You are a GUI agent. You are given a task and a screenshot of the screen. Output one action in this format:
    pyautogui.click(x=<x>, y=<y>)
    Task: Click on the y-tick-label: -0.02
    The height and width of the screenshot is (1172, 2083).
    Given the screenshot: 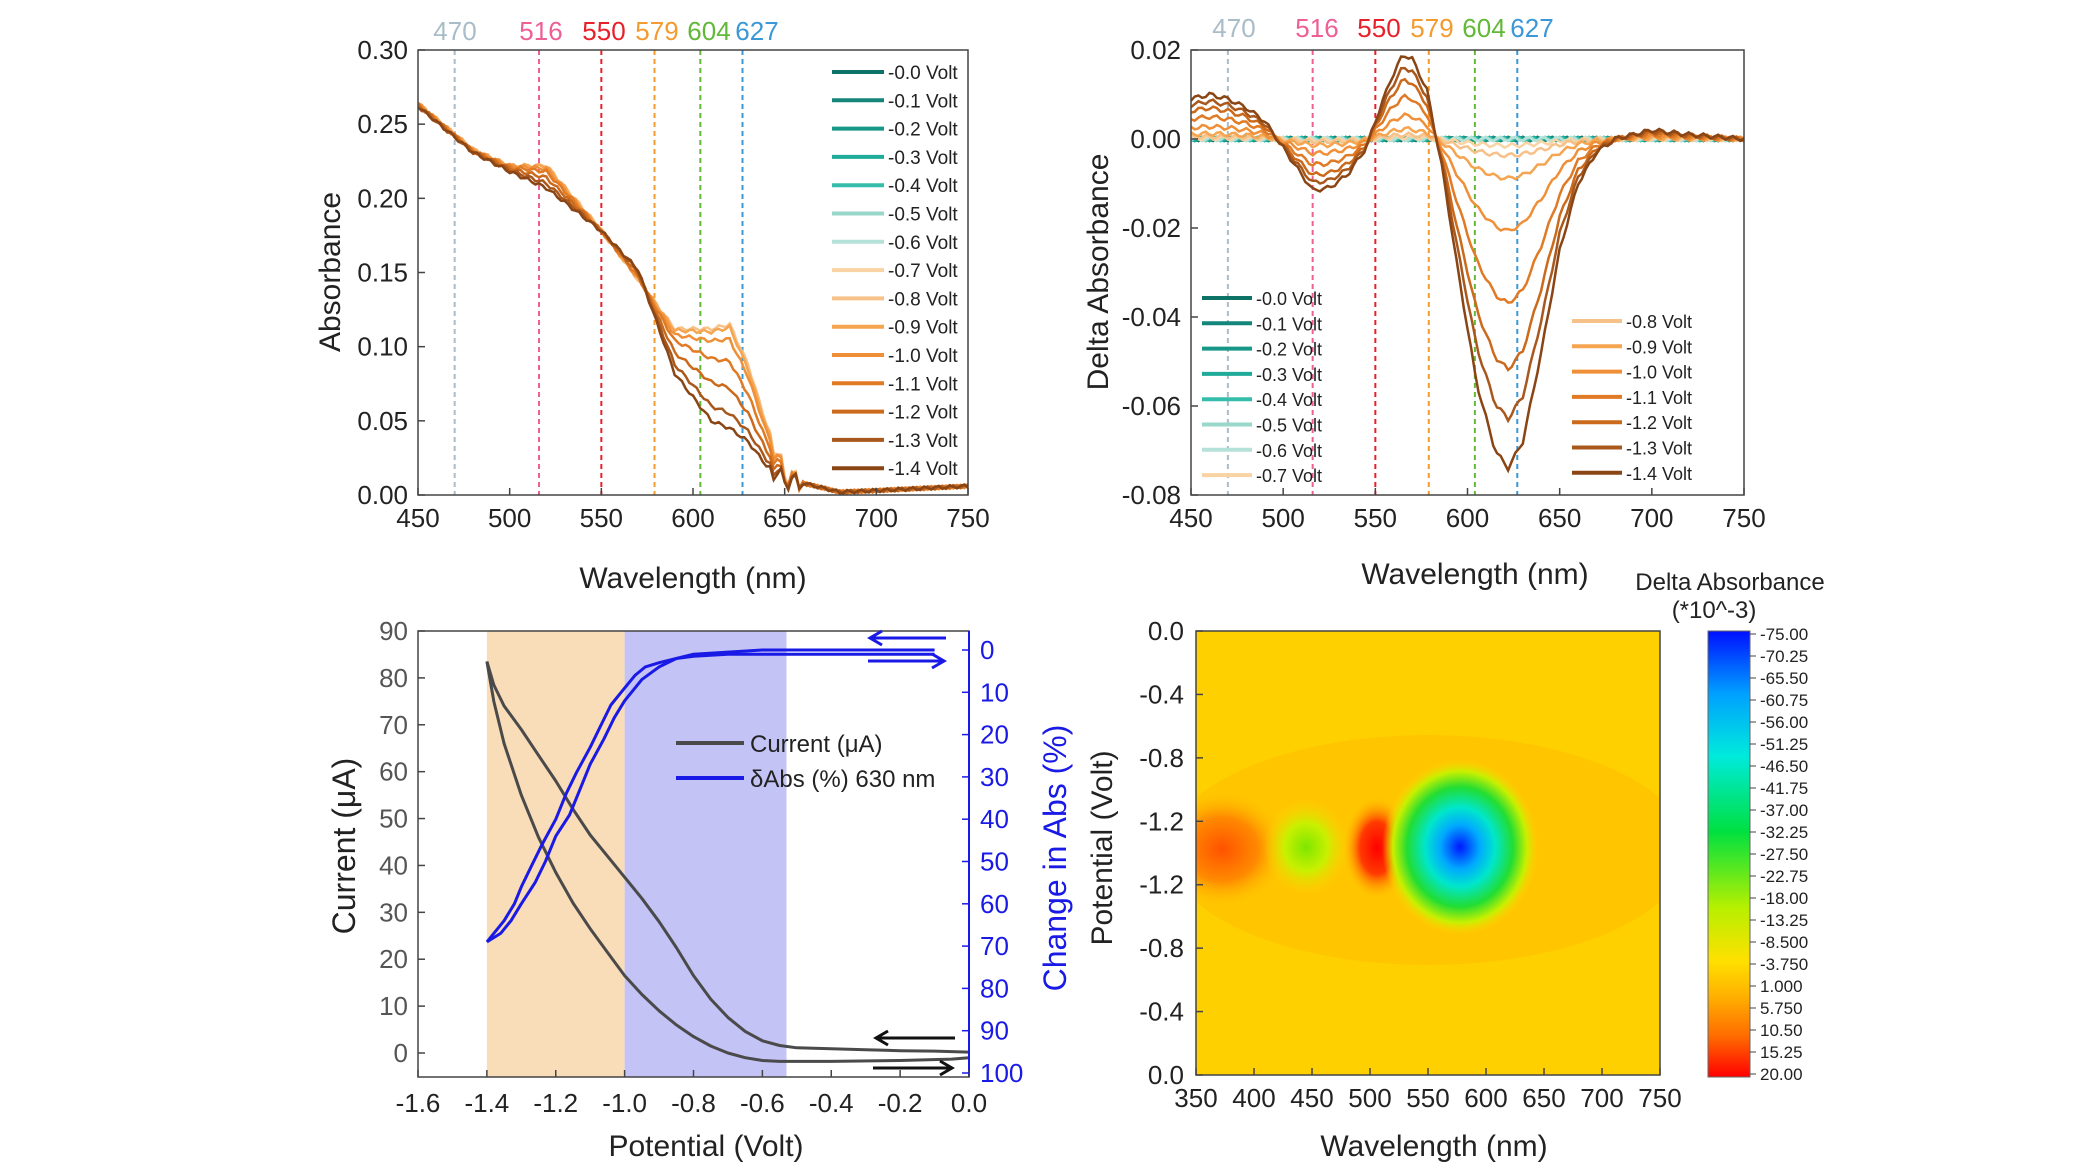 What is the action you would take?
    pyautogui.click(x=1151, y=228)
    